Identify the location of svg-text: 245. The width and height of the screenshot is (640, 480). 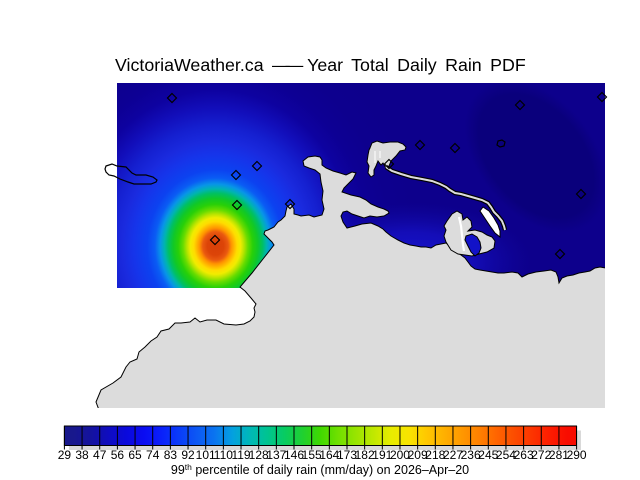
(488, 455).